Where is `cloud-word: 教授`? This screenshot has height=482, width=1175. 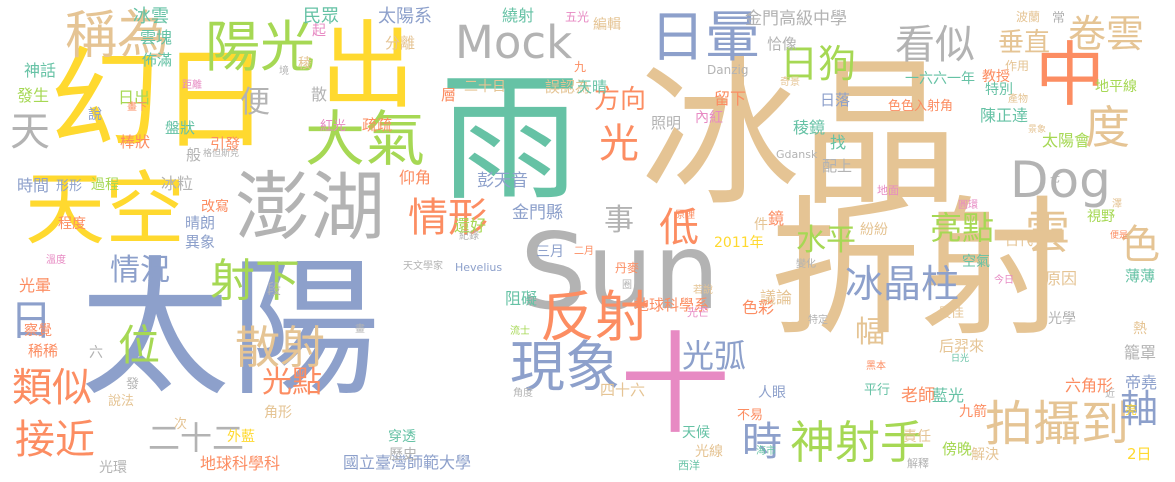 cloud-word: 教授 is located at coordinates (996, 77).